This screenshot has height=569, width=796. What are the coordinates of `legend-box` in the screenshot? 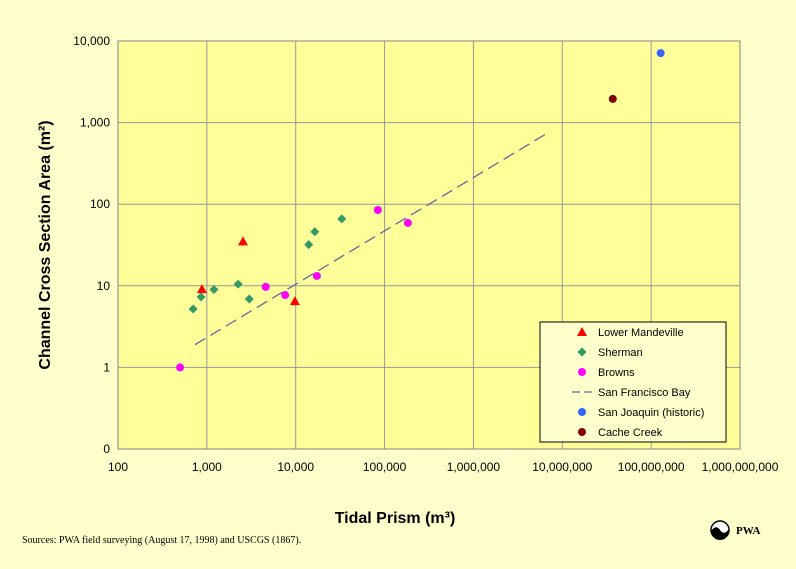 It's located at (633, 382).